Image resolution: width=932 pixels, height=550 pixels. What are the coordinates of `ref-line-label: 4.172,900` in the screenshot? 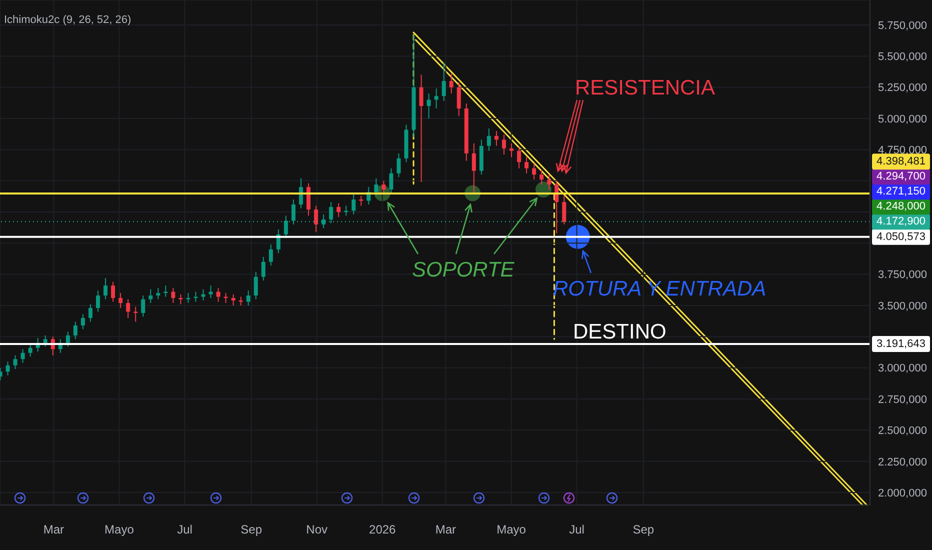 It's located at (901, 222).